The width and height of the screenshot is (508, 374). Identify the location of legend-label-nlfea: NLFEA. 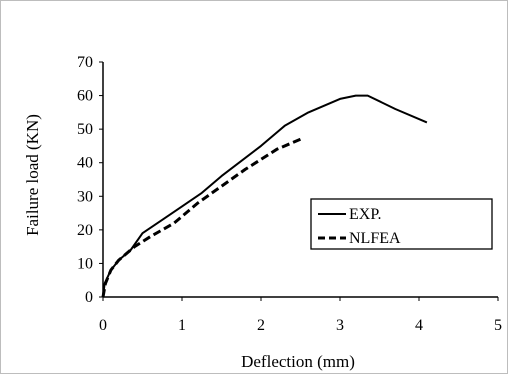
(375, 238).